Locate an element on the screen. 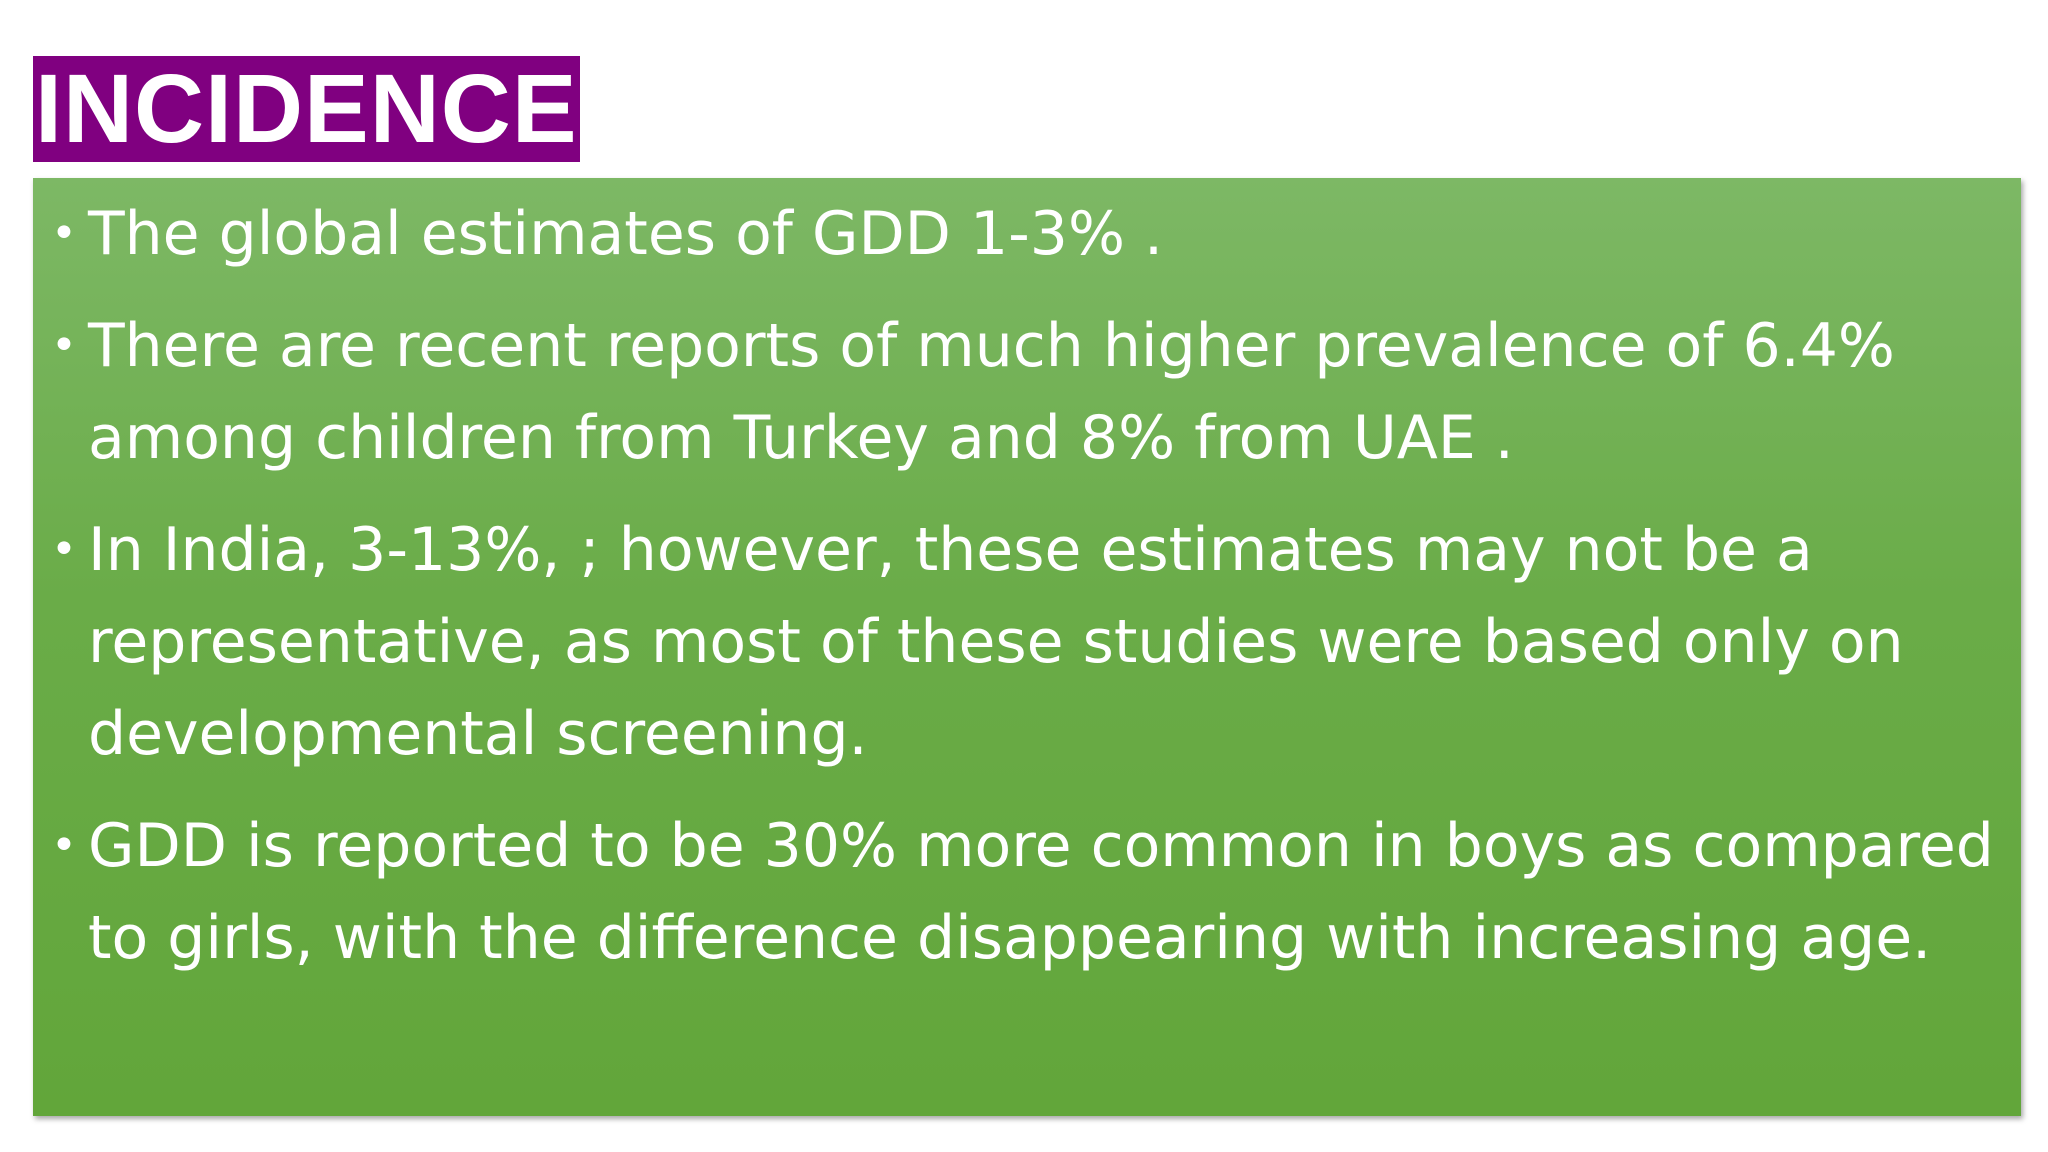 Image resolution: width=2048 pixels, height=1152 pixels. slide-title: INCIDENCE is located at coordinates (306, 108).